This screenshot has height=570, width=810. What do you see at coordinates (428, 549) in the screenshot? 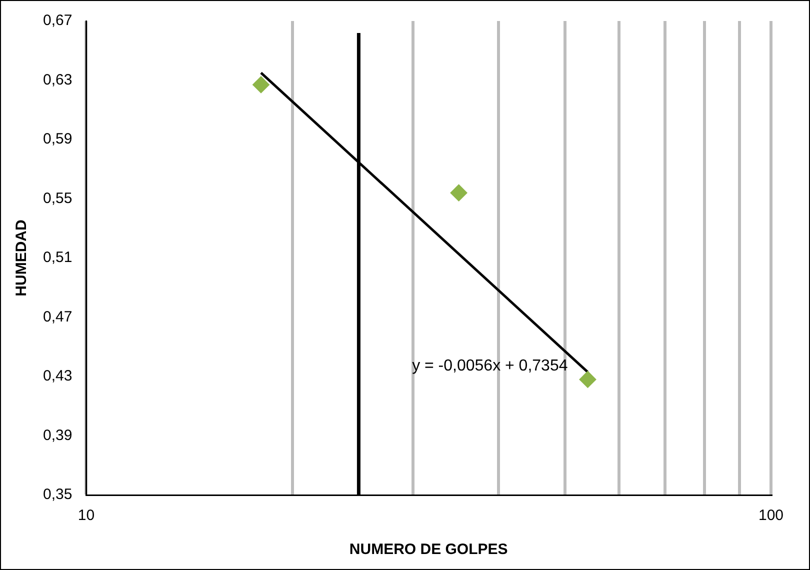
I see `x-axis-title: NUMERO DE GOLPES` at bounding box center [428, 549].